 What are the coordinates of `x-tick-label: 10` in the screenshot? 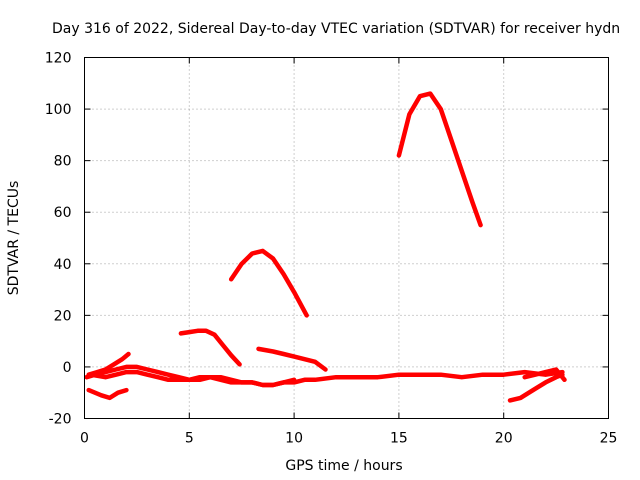 It's located at (294, 439).